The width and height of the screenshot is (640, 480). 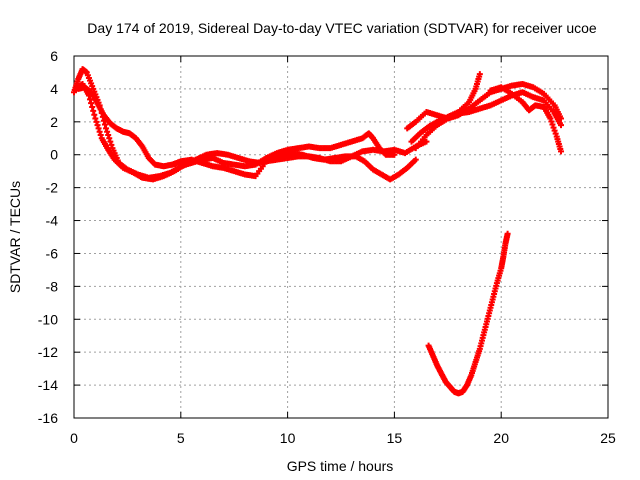 What do you see at coordinates (340, 466) in the screenshot?
I see `x-axis-label: GPS time / hours` at bounding box center [340, 466].